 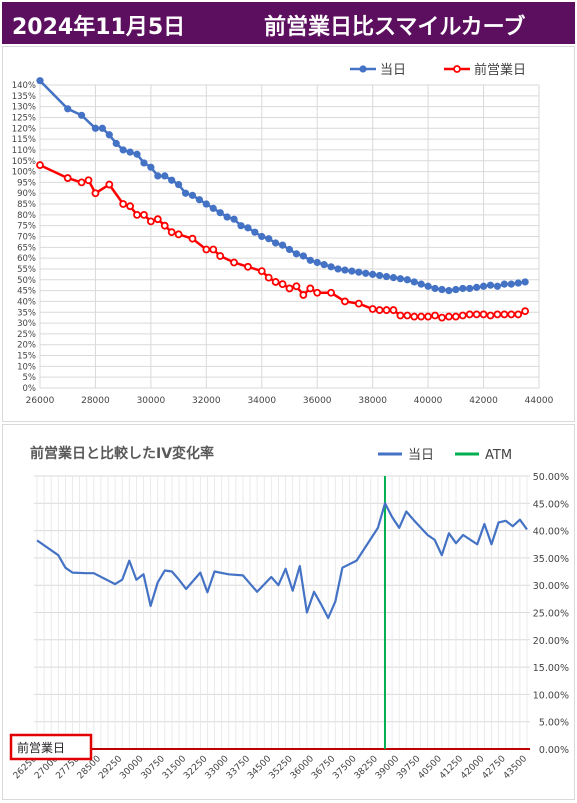 What do you see at coordinates (30, 389) in the screenshot?
I see `y-tick-label: 0%` at bounding box center [30, 389].